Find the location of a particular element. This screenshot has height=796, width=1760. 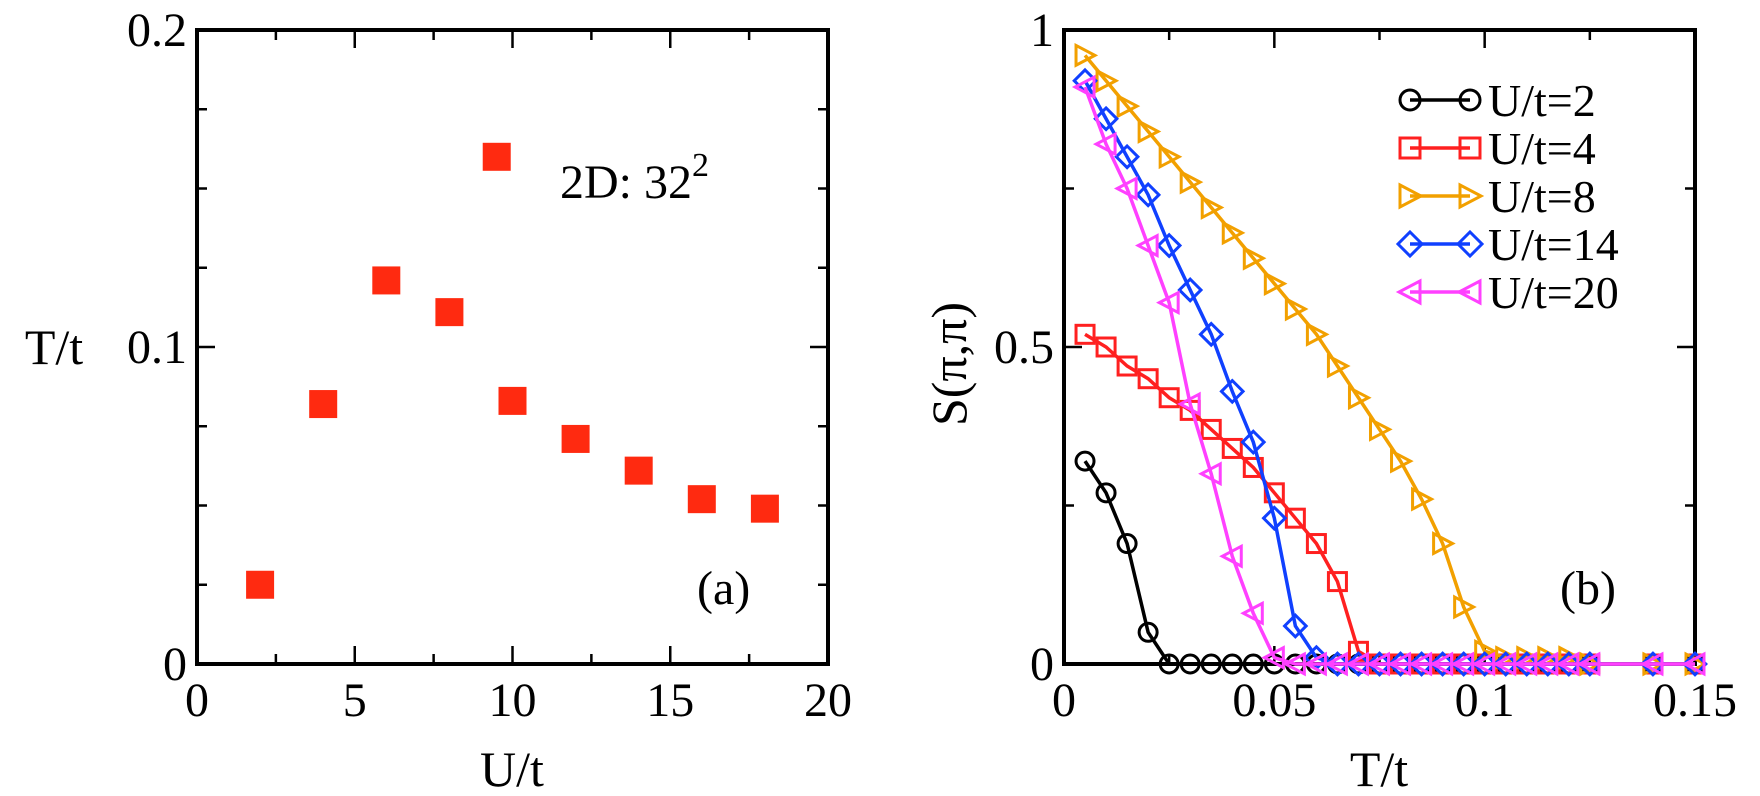

y-tick-label: 0.5 is located at coordinates (1024, 347).